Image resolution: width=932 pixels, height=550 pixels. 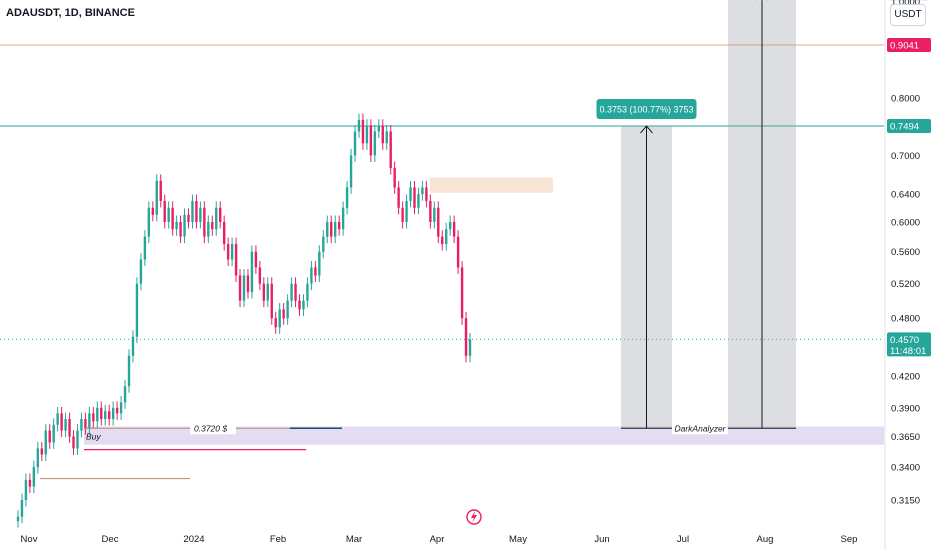 I want to click on lightning-icon-ring, so click(x=474, y=517).